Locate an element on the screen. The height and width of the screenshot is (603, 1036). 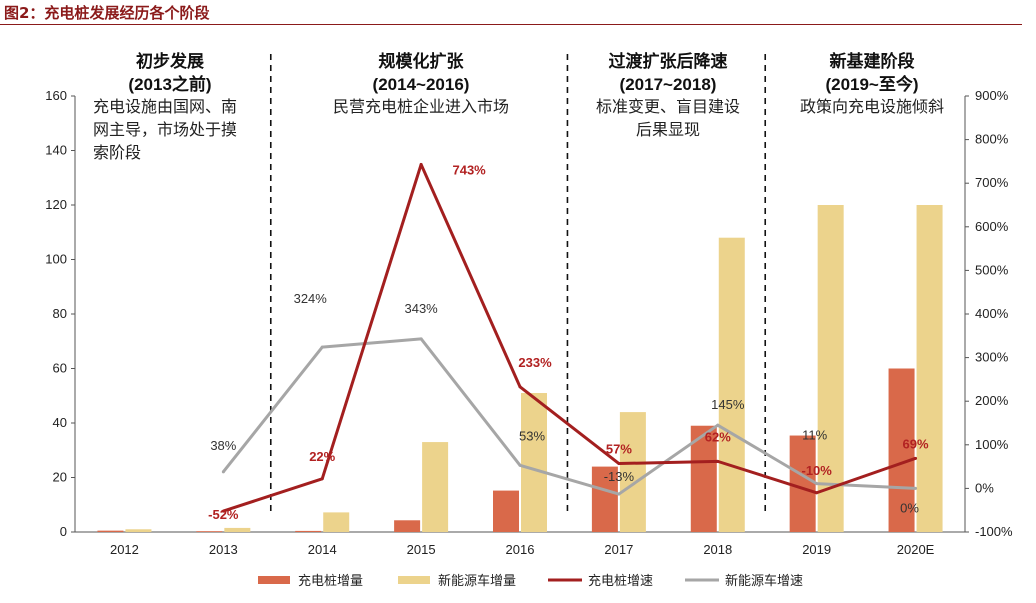
y-tick-label: 0 is located at coordinates (63, 531).